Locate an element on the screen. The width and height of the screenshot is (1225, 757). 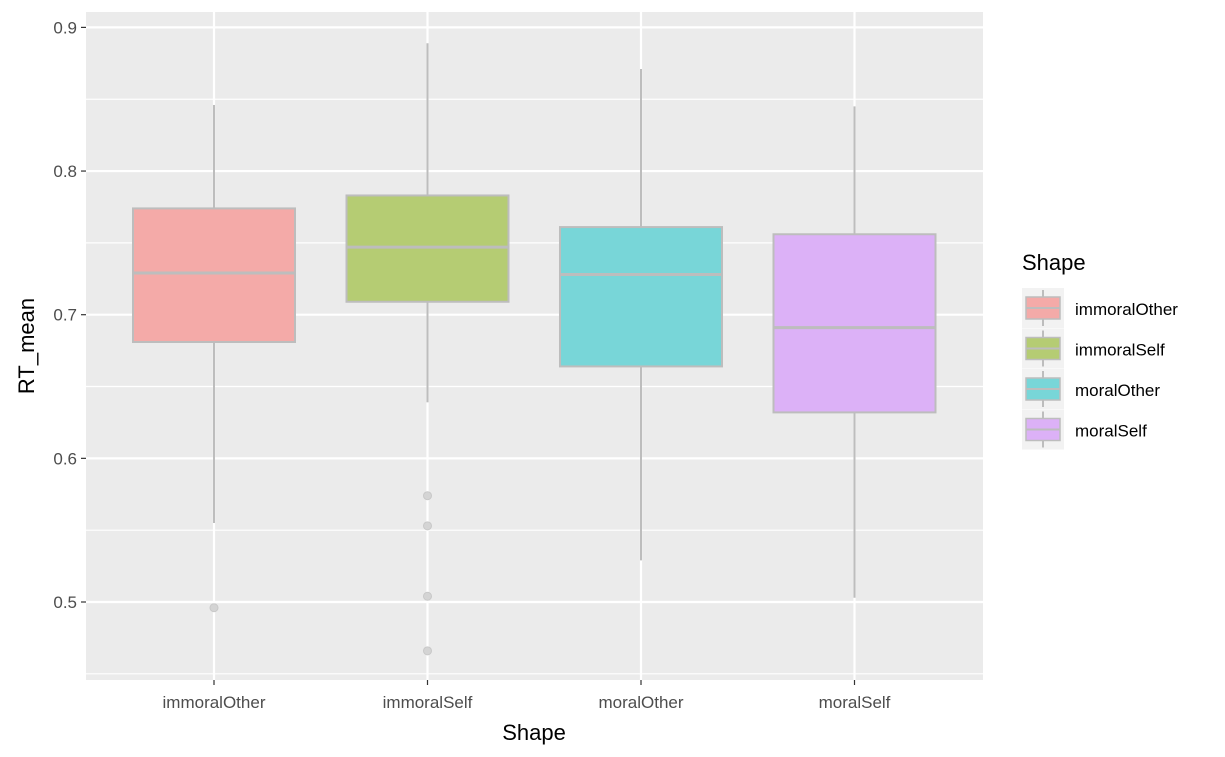
y-tick-label: 0.6 is located at coordinates (65, 458).